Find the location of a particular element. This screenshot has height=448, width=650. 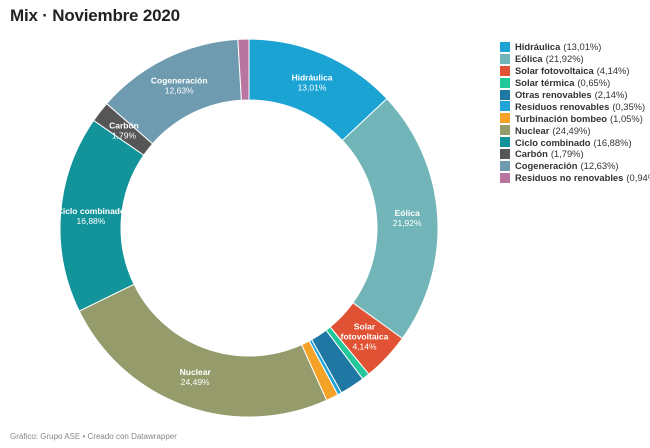

legend-item-10: Cogeneración (12,63%) is located at coordinates (575, 166).